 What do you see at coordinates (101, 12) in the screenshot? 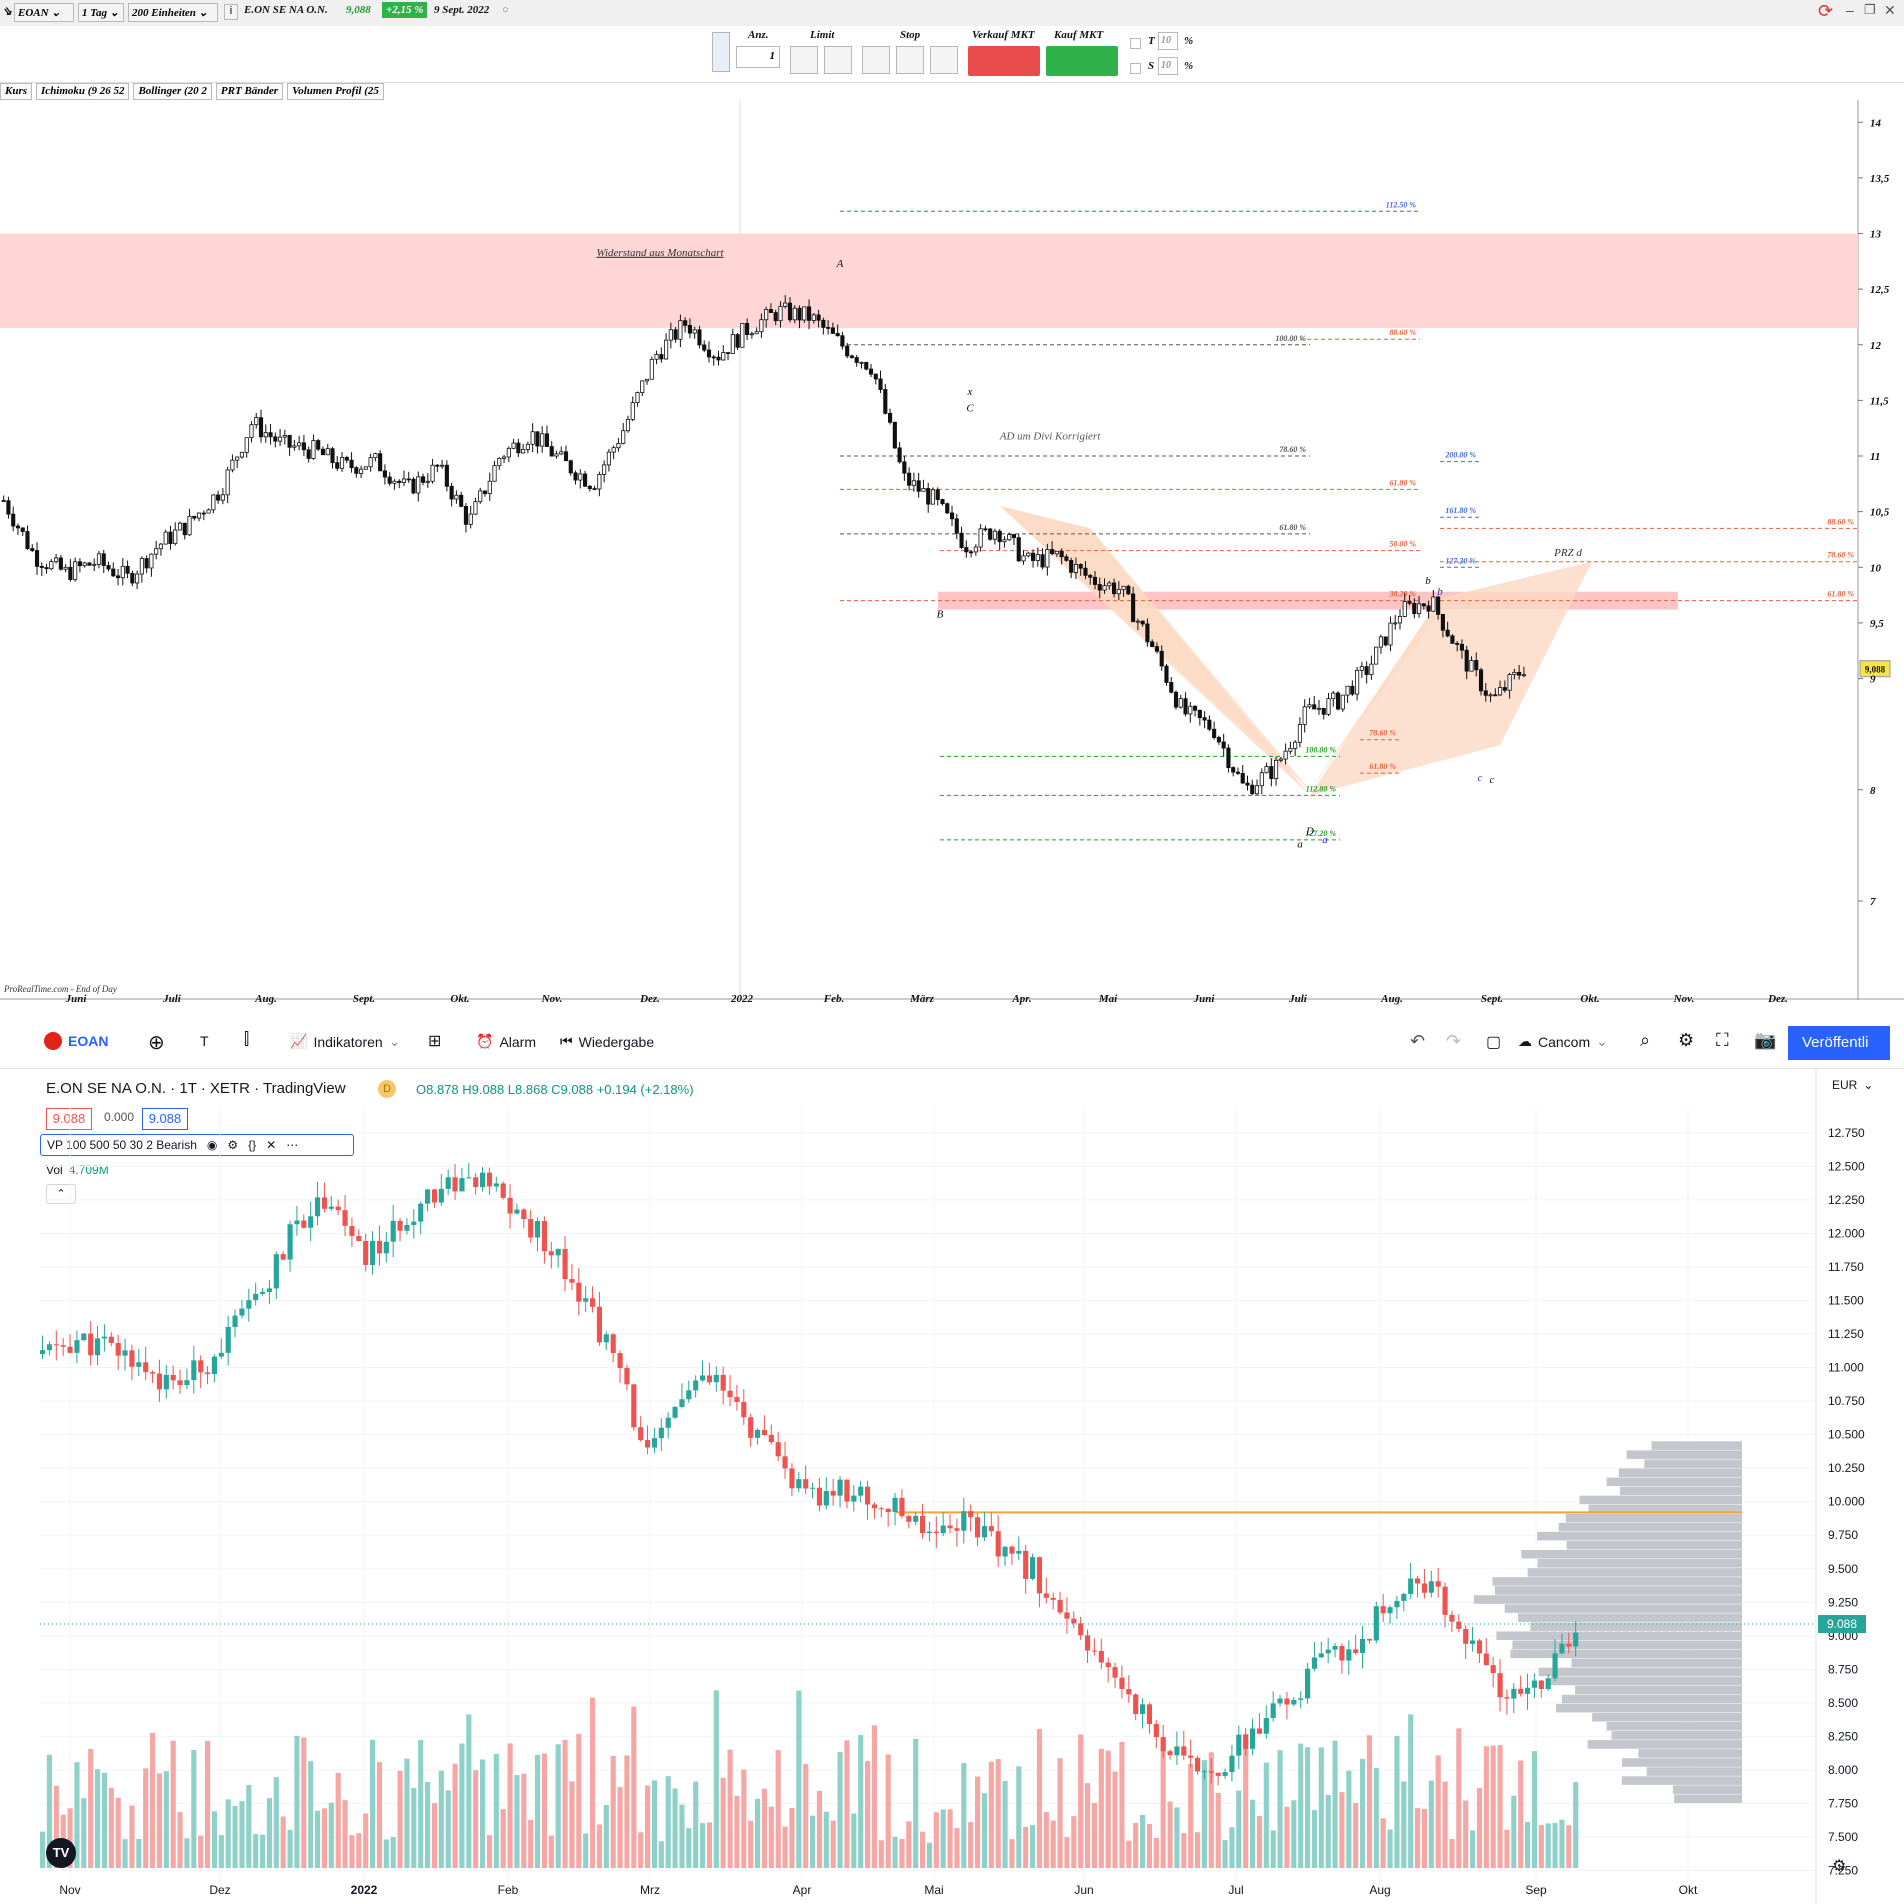
I see `timeframe-select: 1 Tag ⌄` at bounding box center [101, 12].